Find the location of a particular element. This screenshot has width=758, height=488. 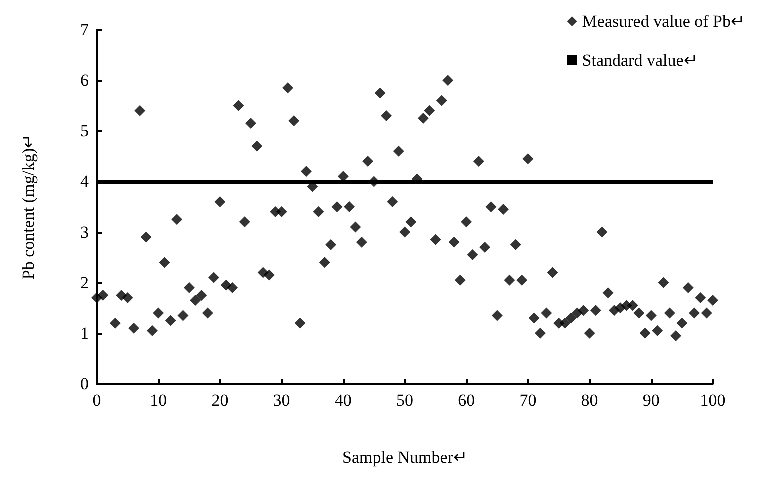

y-tick-label: 2 is located at coordinates (84, 282).